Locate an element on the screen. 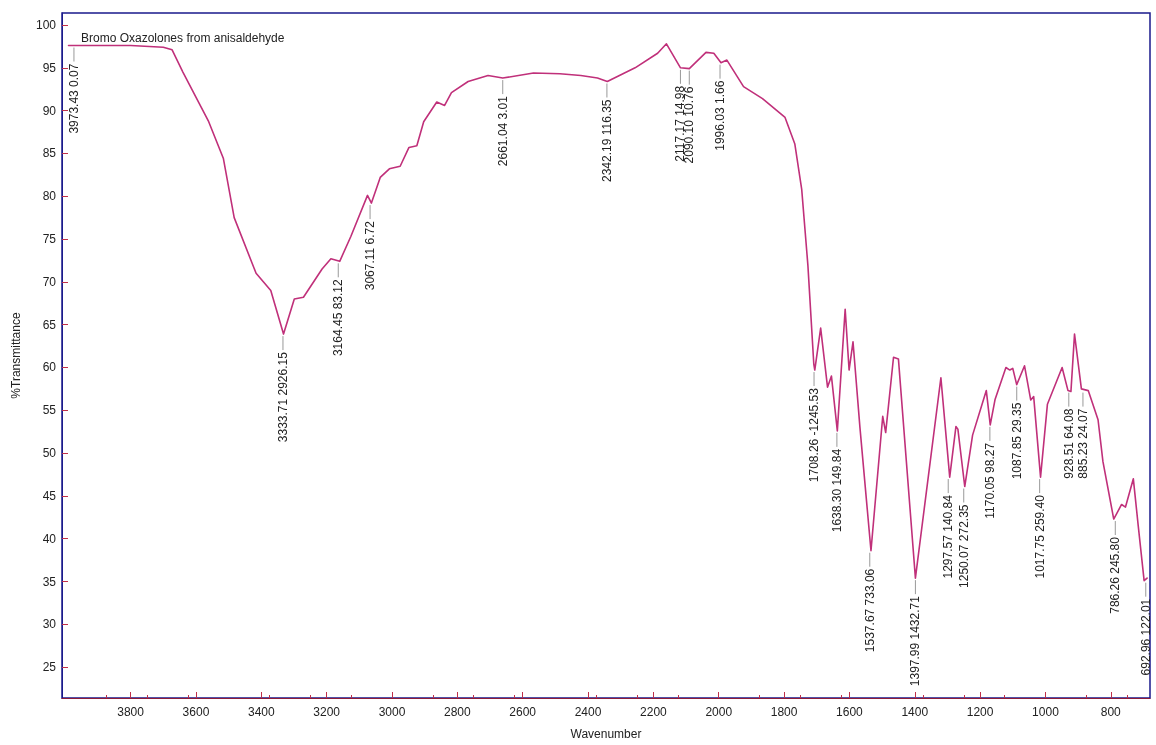 The image size is (1156, 745). x-tick-label: 1600 is located at coordinates (850, 712).